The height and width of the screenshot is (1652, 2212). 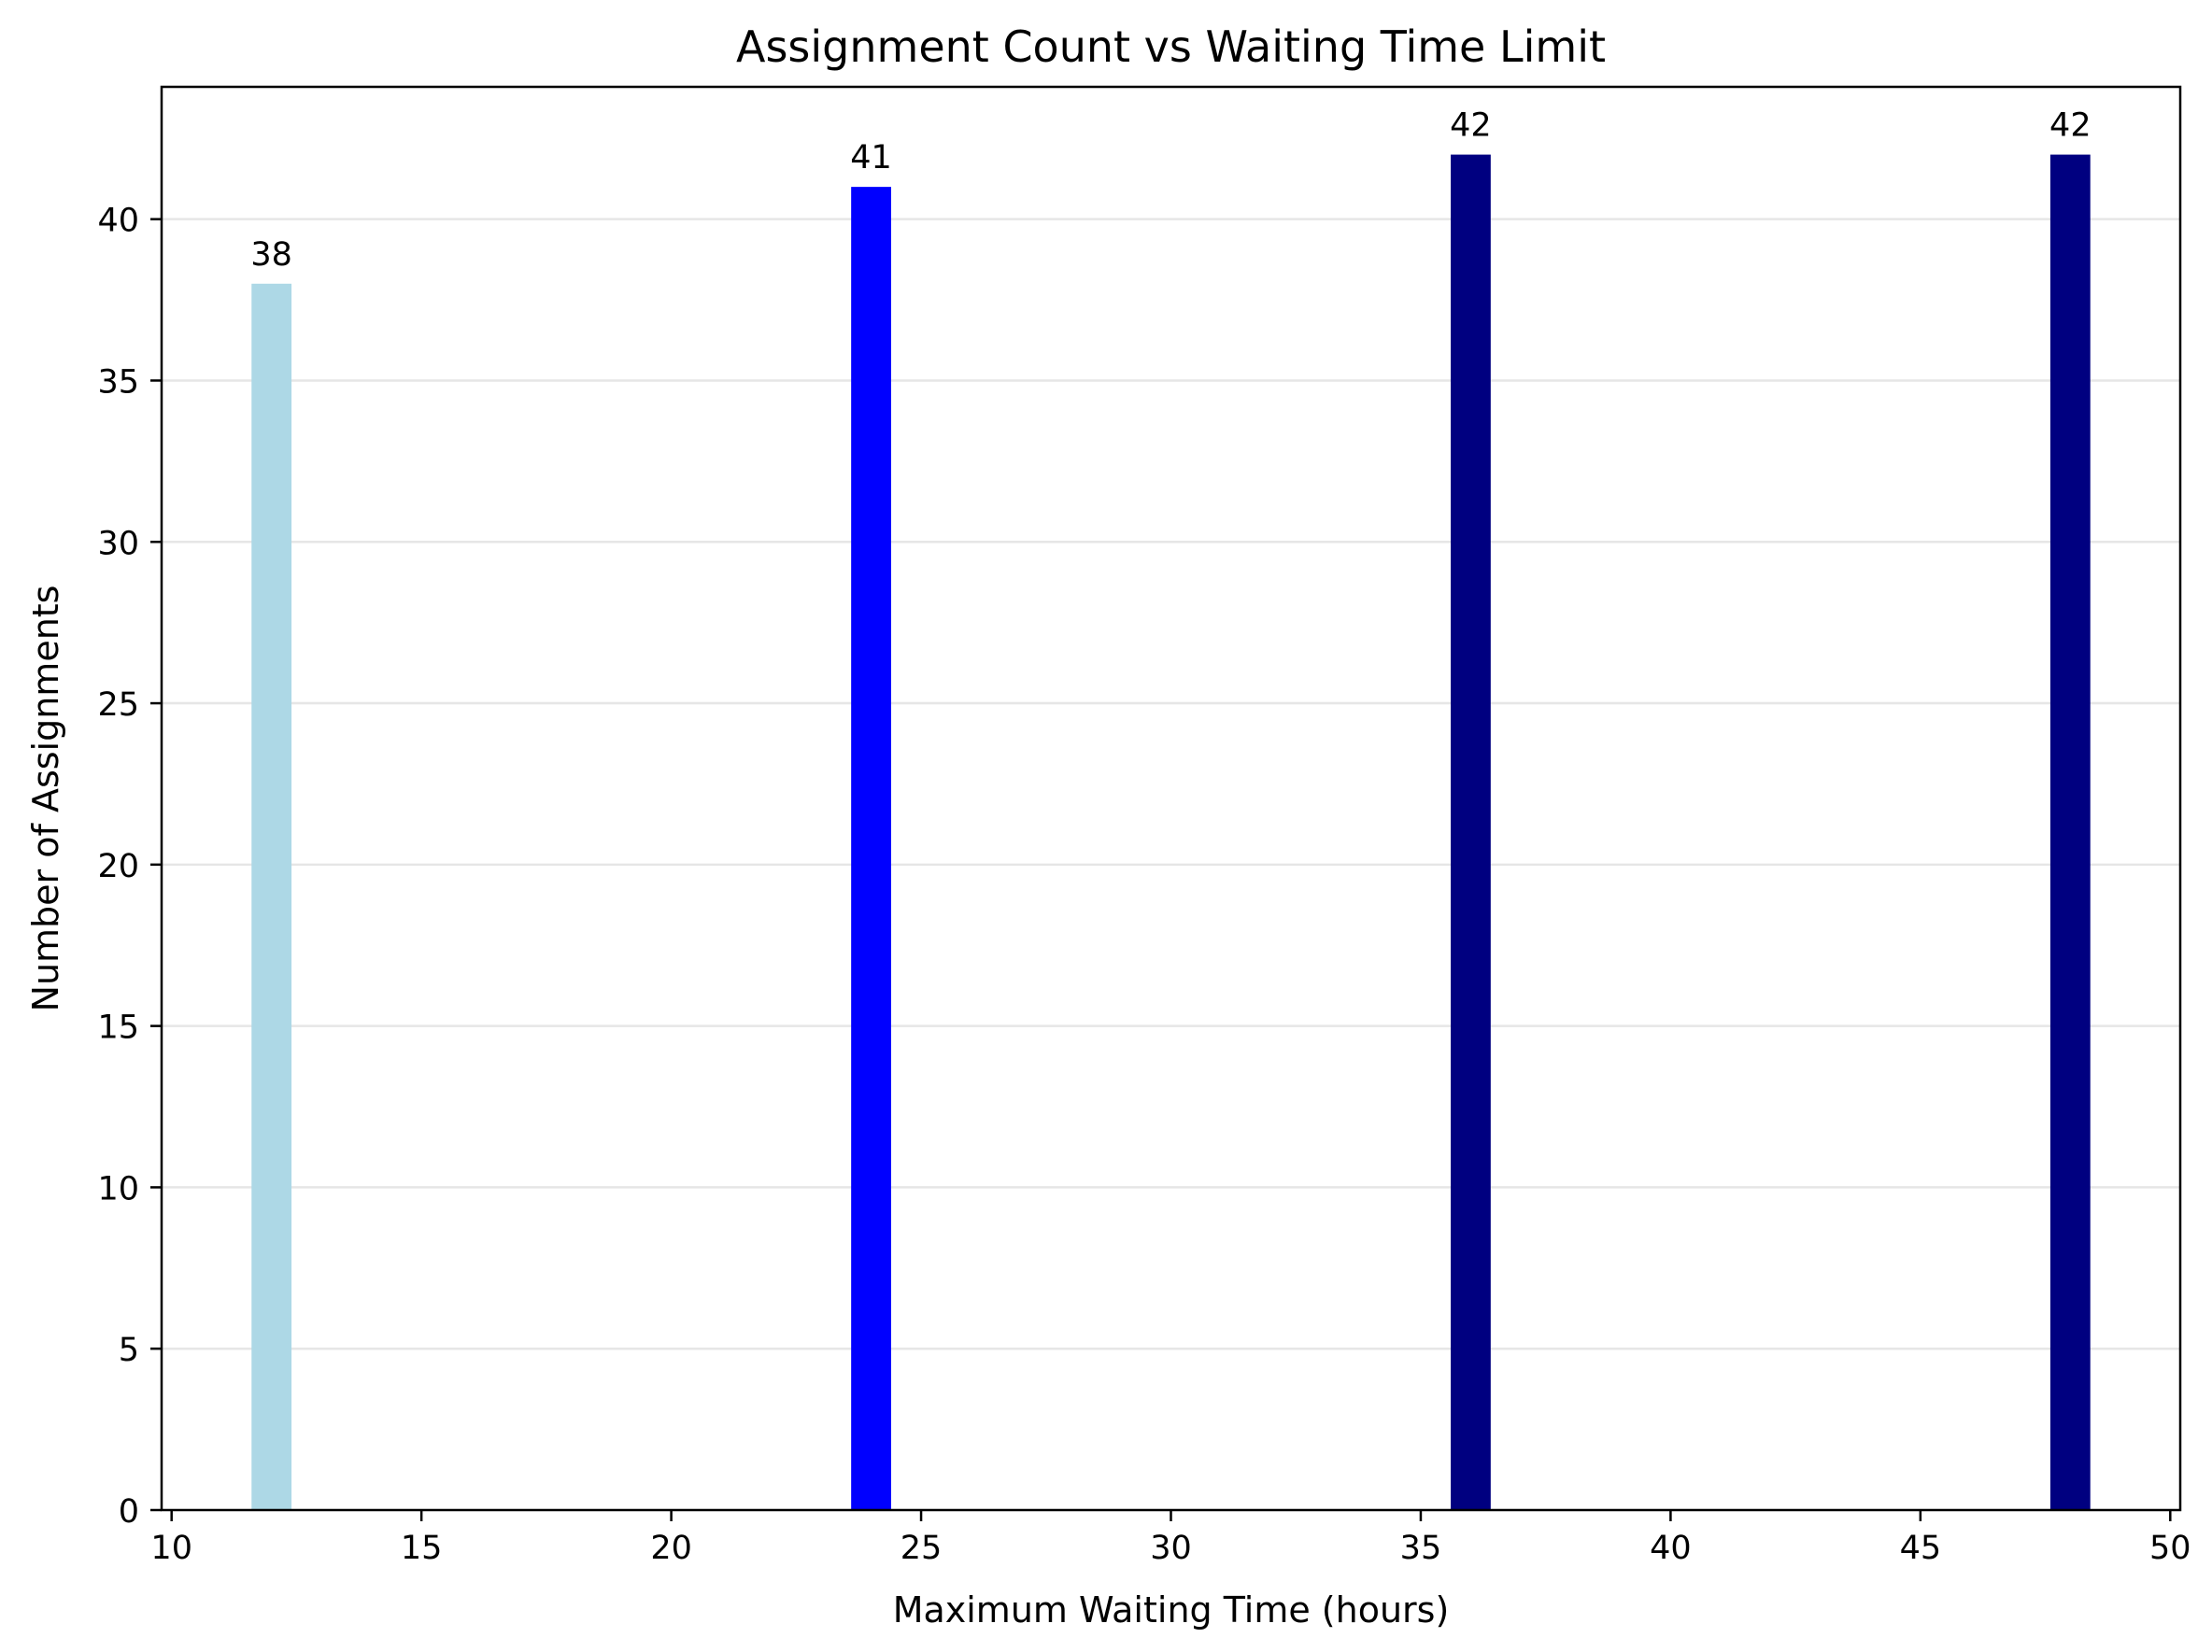 What do you see at coordinates (45, 799) in the screenshot?
I see `y-axis-label: Number of Assignments` at bounding box center [45, 799].